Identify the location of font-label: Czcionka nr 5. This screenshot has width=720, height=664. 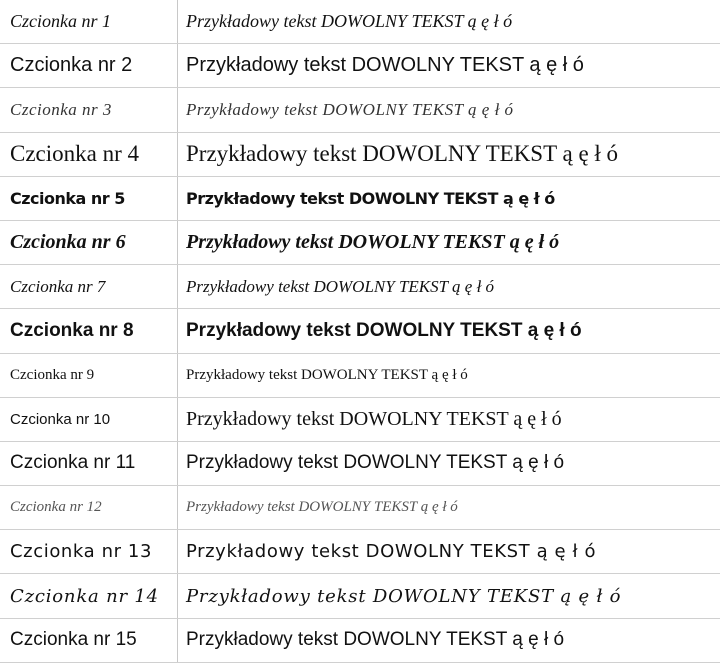
(89, 198).